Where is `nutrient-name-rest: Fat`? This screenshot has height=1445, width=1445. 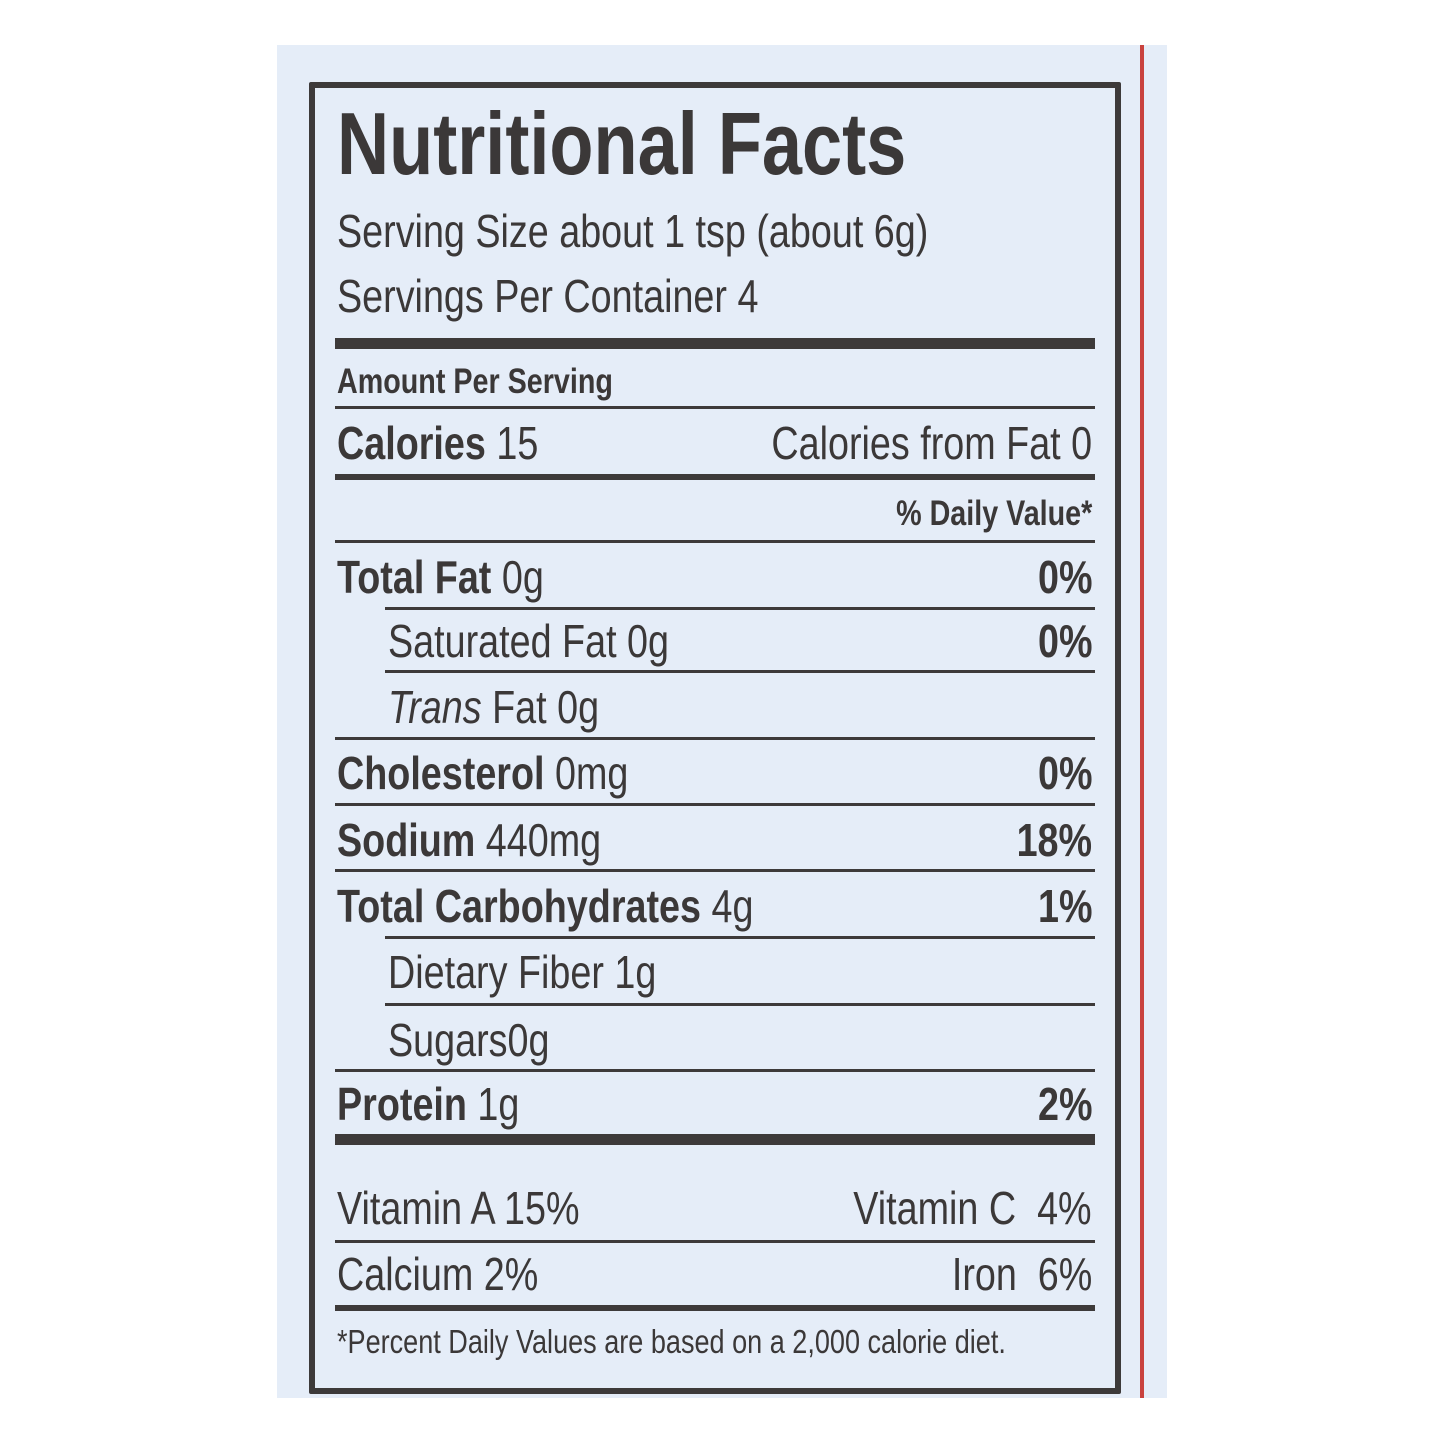
nutrient-name-rest: Fat is located at coordinates (519, 707).